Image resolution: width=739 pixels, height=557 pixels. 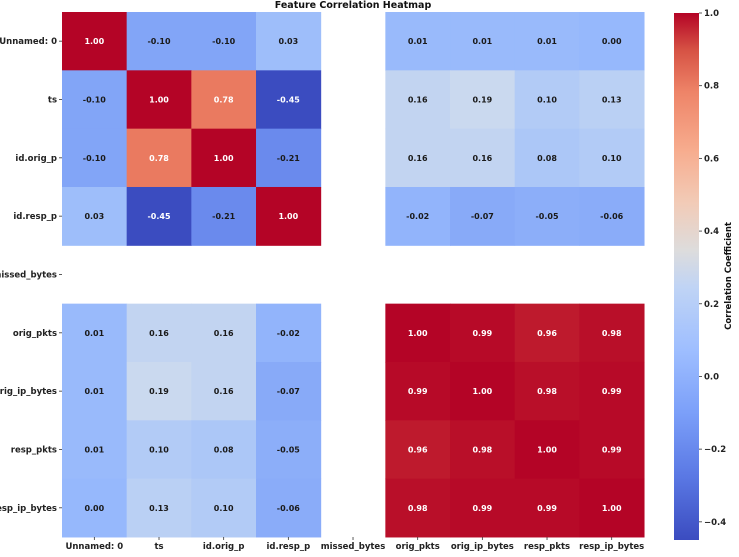 What do you see at coordinates (288, 508) in the screenshot?
I see `cell-value-label: -0.06` at bounding box center [288, 508].